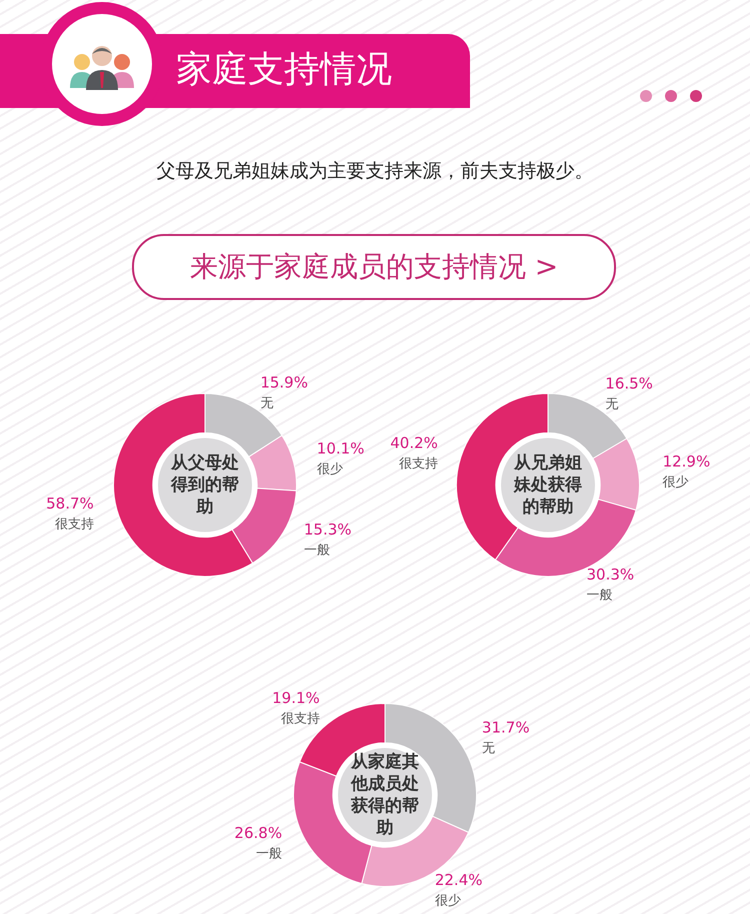 The width and height of the screenshot is (750, 914). I want to click on data-label: 31.7%, so click(506, 727).